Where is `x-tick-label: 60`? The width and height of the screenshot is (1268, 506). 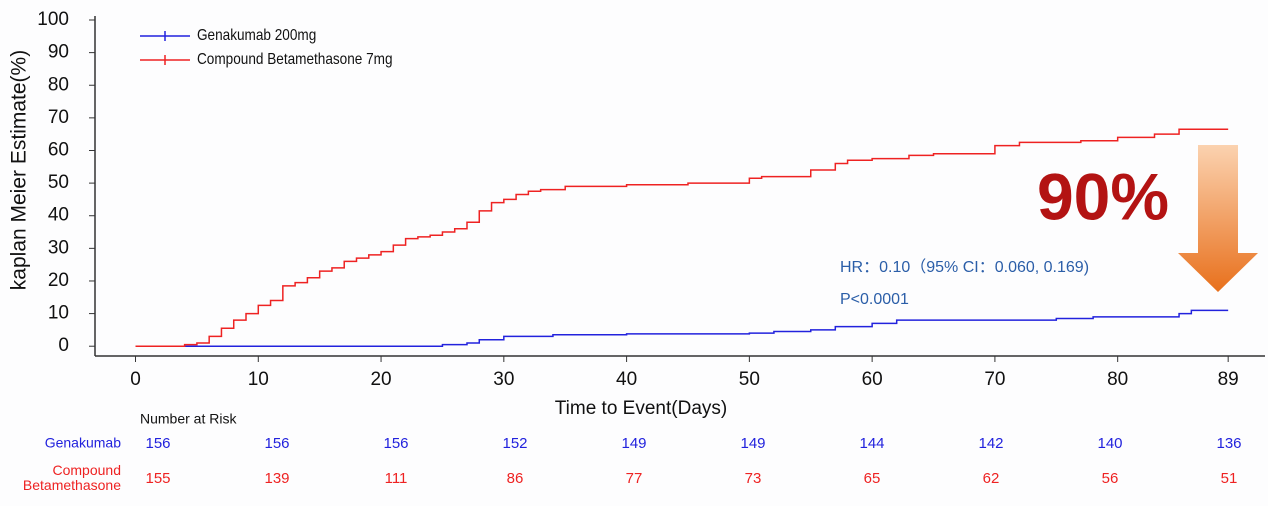
x-tick-label: 60 is located at coordinates (872, 379).